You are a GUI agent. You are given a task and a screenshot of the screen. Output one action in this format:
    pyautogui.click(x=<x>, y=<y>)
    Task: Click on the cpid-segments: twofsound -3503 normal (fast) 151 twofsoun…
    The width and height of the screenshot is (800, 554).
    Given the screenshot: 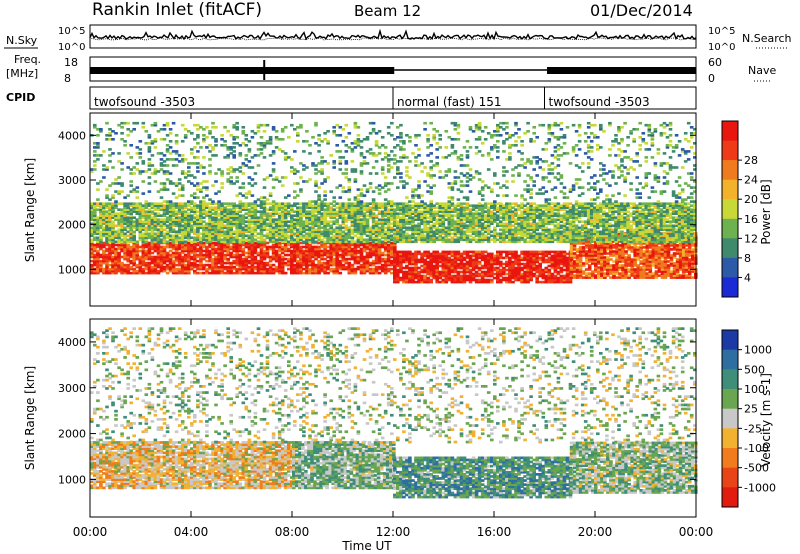 What is the action you would take?
    pyautogui.click(x=372, y=98)
    